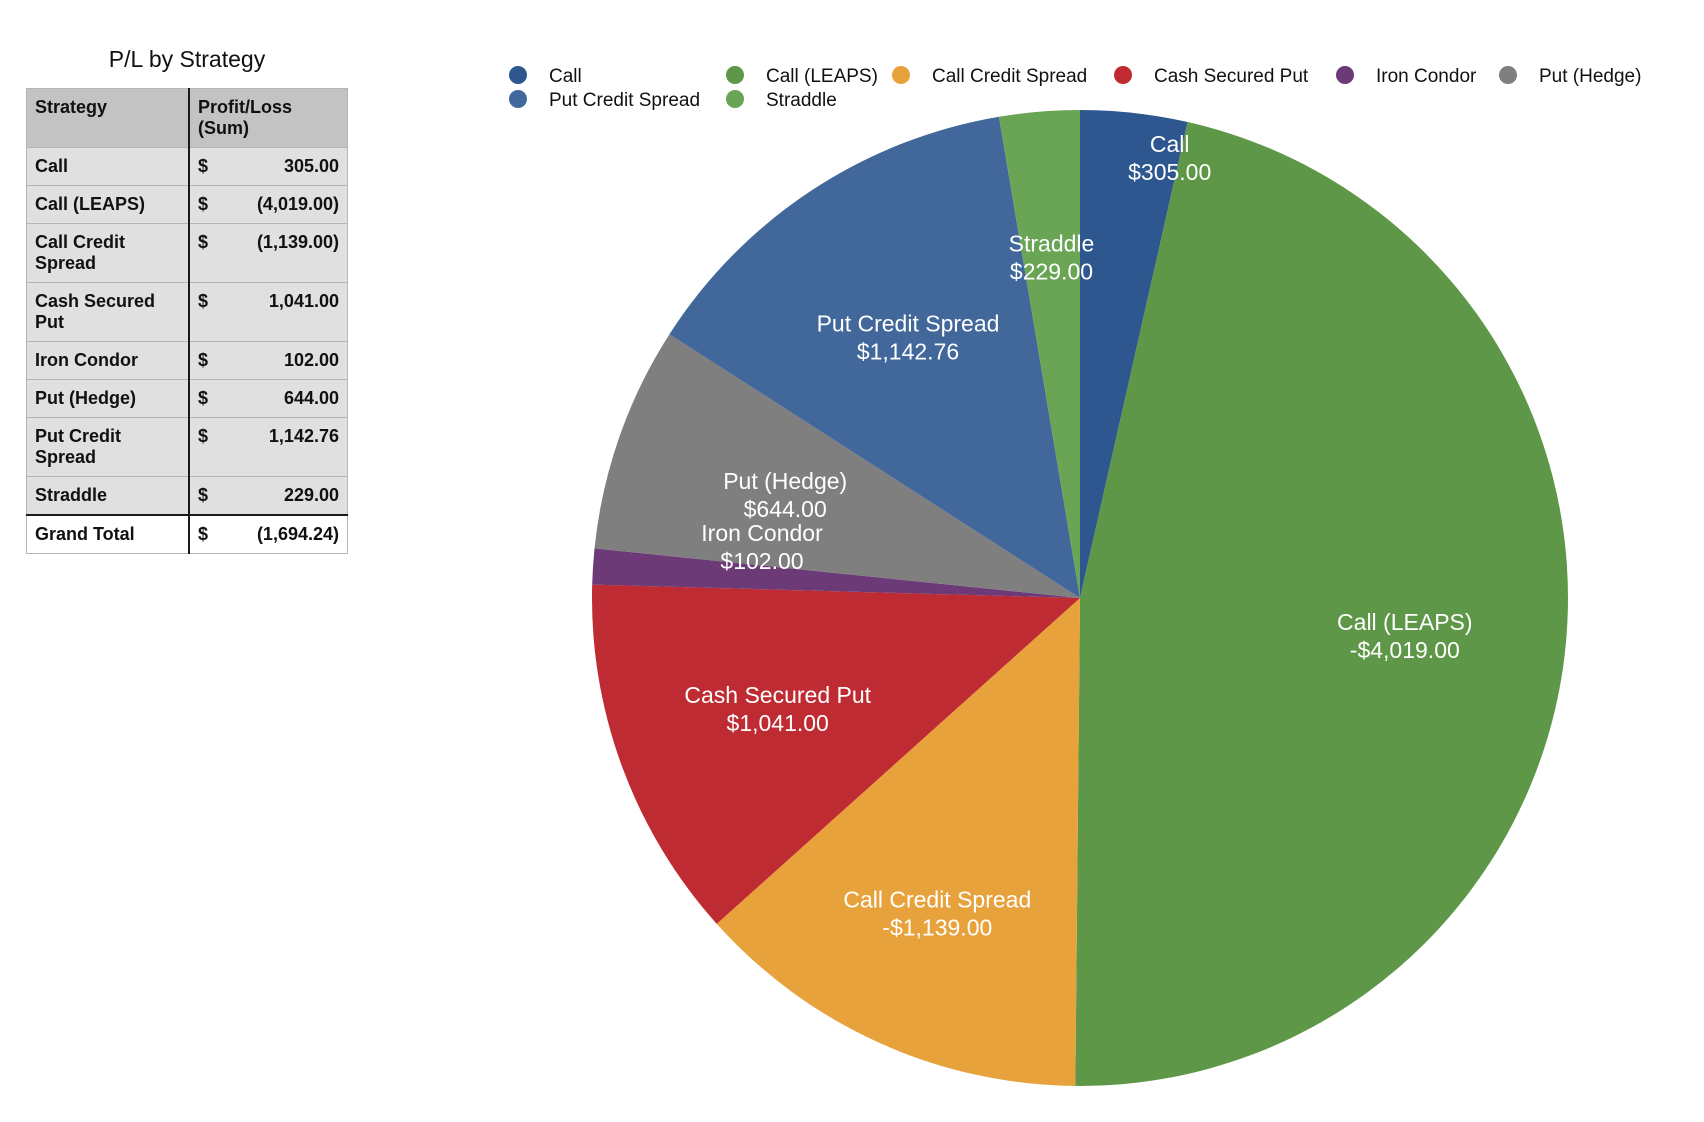  I want to click on strategy-cell: Put Credit Spread, so click(108, 447).